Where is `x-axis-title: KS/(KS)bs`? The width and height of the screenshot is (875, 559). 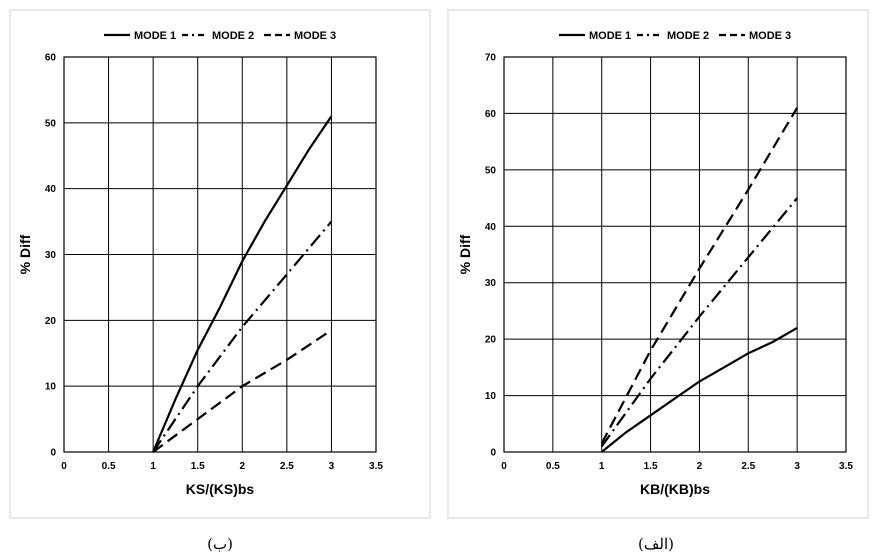 x-axis-title: KS/(KS)bs is located at coordinates (220, 489).